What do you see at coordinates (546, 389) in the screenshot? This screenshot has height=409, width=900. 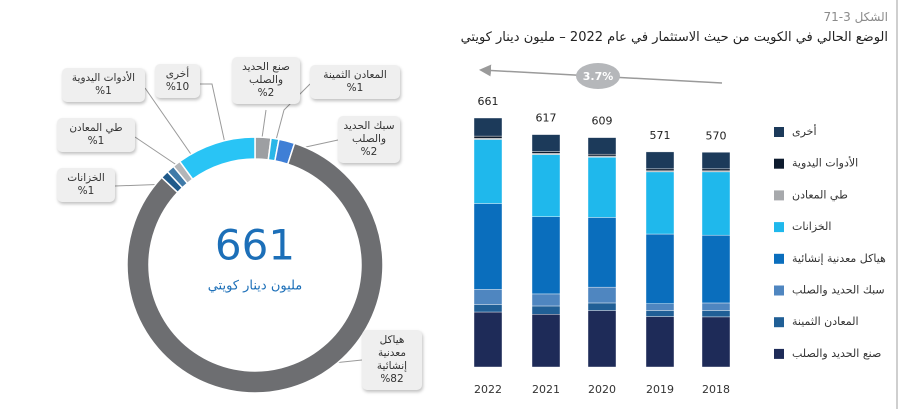 I see `x-tick-label: 2021` at bounding box center [546, 389].